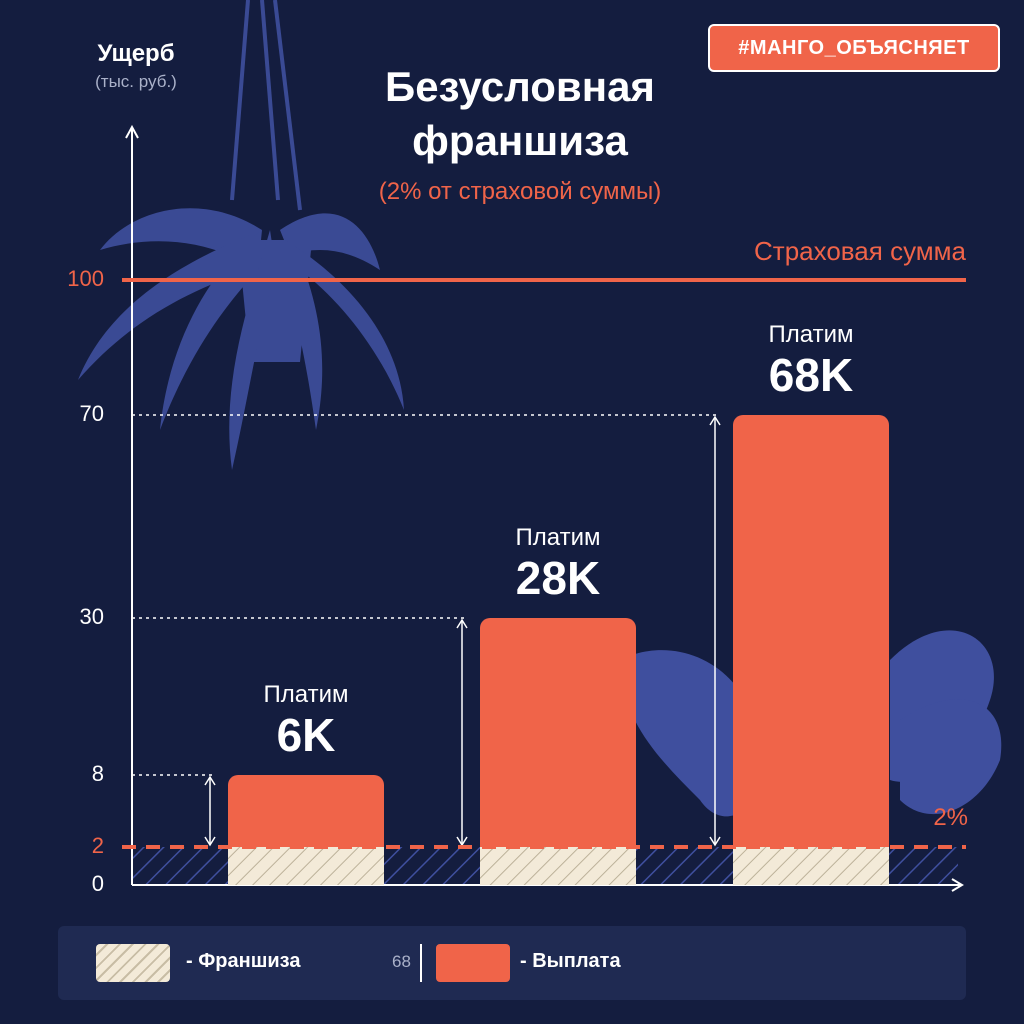 Image resolution: width=1024 pixels, height=1024 pixels. I want to click on legend-payout-label: - Выплата, so click(570, 961).